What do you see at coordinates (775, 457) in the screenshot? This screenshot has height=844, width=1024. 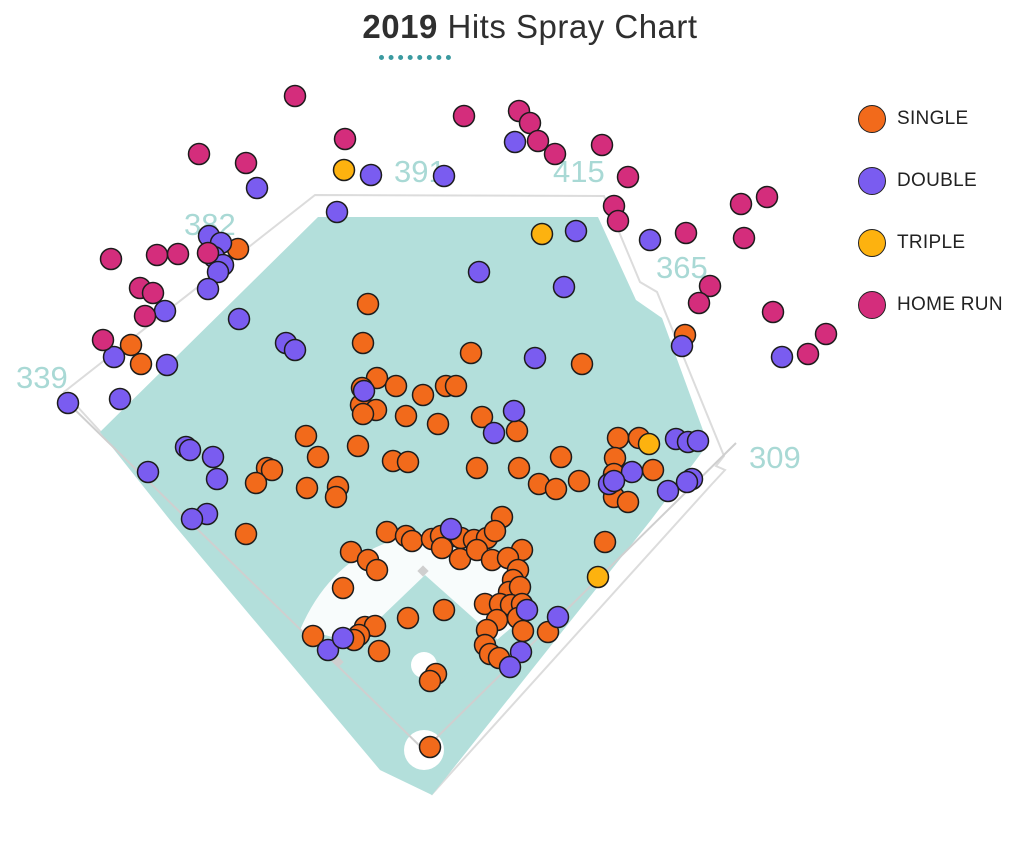 I see `fence-distance-right-line: 309` at bounding box center [775, 457].